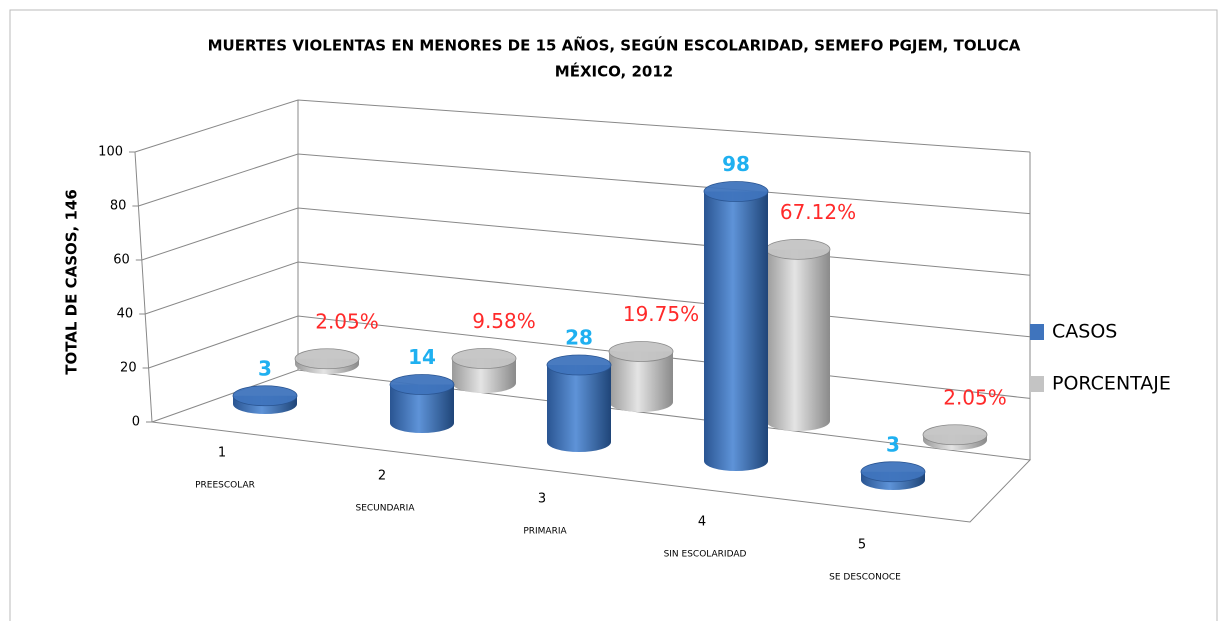 The image size is (1228, 625). Describe the element at coordinates (136, 422) in the screenshot. I see `y-tick-label: 0` at that location.